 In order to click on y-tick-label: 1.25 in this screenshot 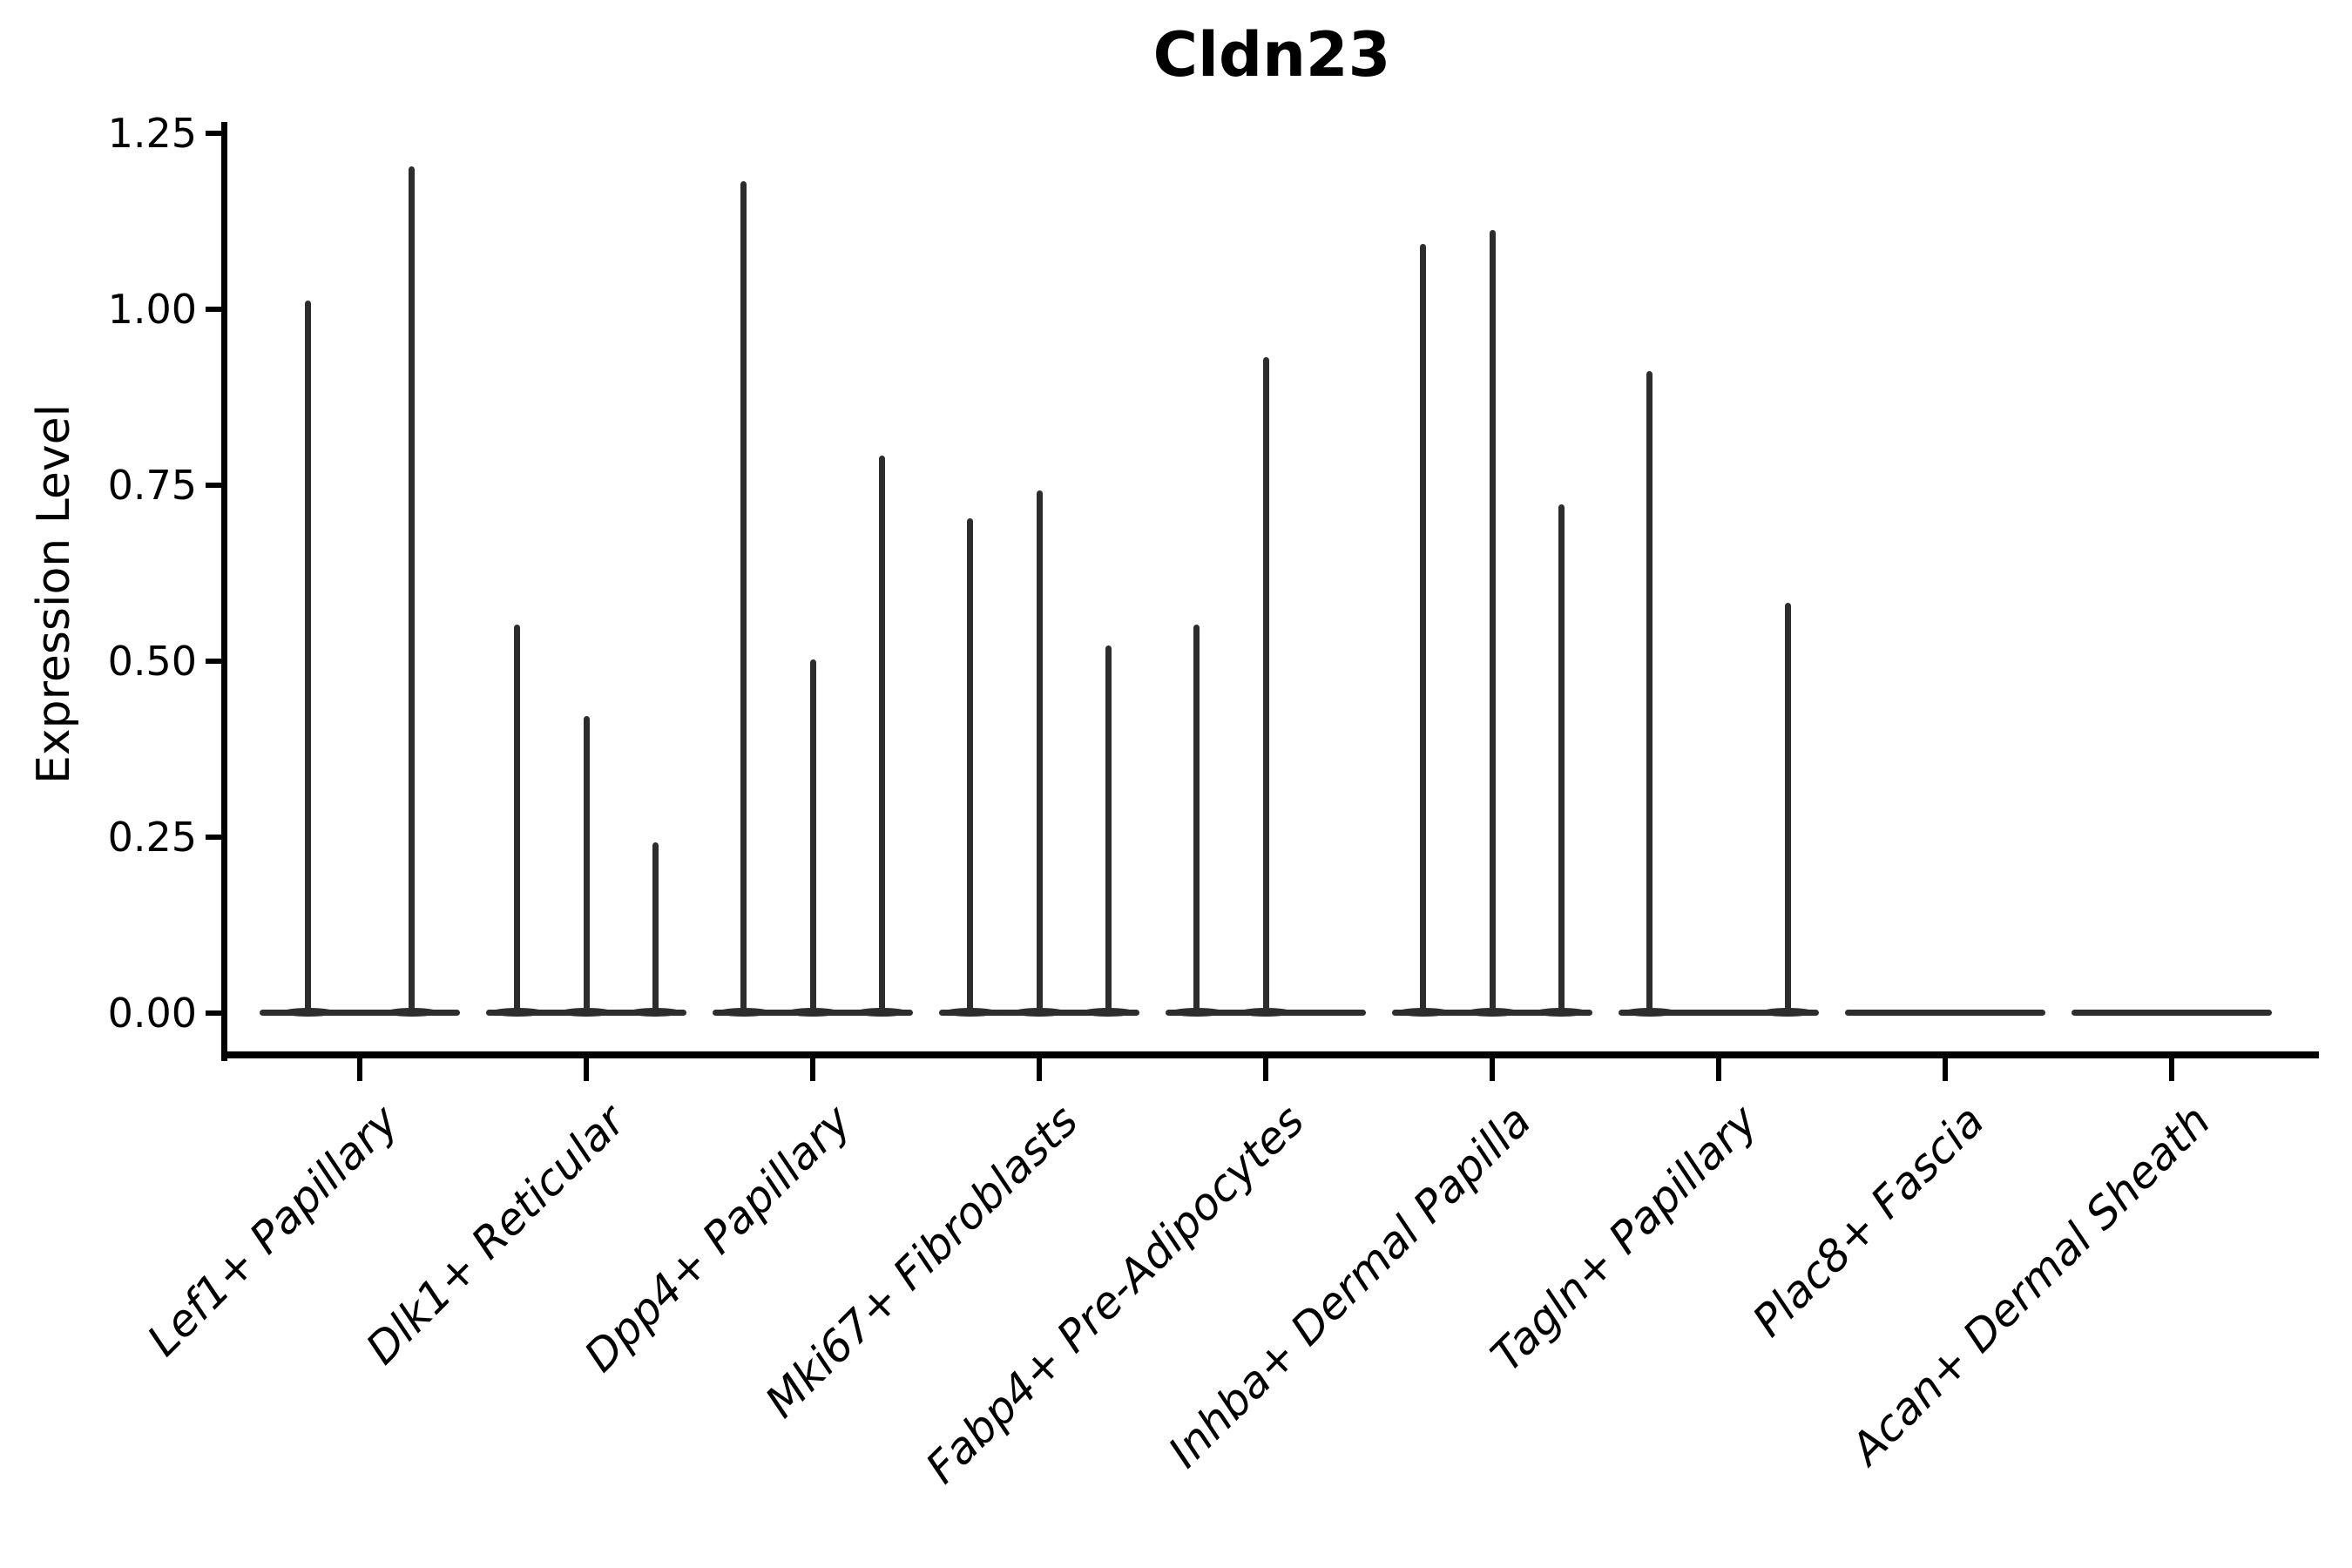, I will do `click(152, 134)`.